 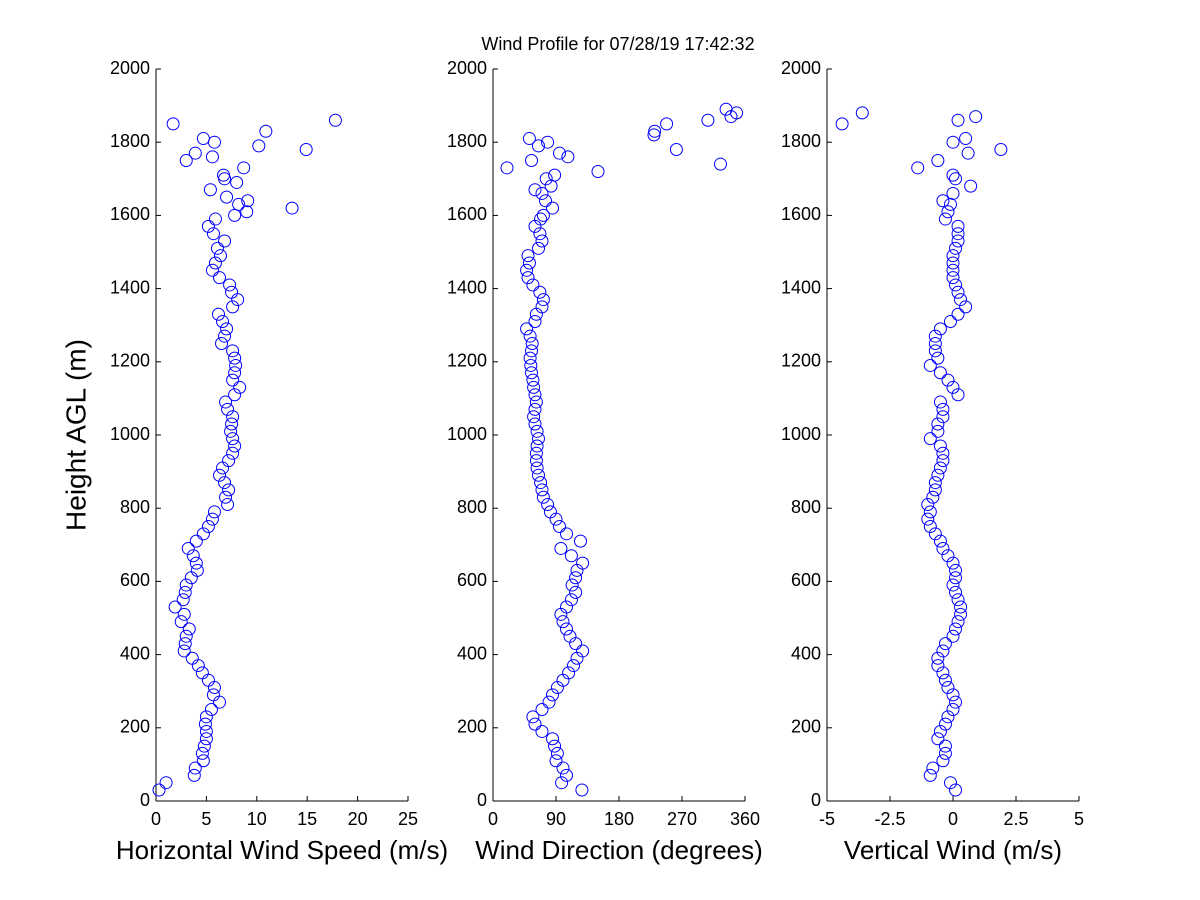 What do you see at coordinates (145, 800) in the screenshot?
I see `y-tick-label: 0` at bounding box center [145, 800].